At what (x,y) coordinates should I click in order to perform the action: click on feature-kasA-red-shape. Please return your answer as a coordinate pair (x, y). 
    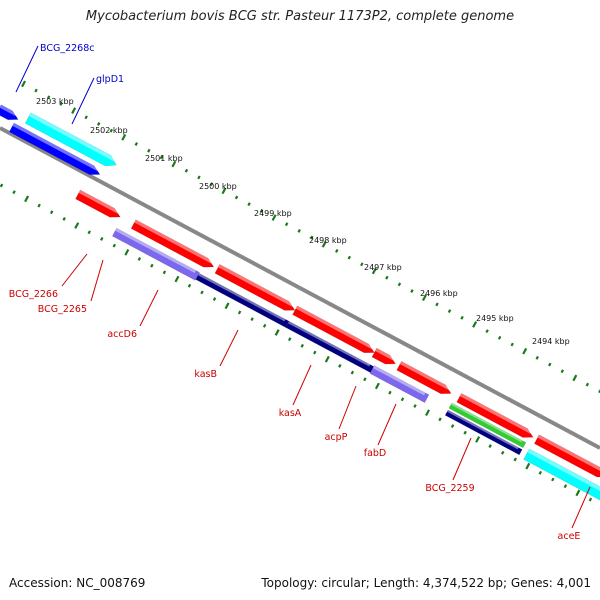
    Looking at the image, I should click on (255, 287).